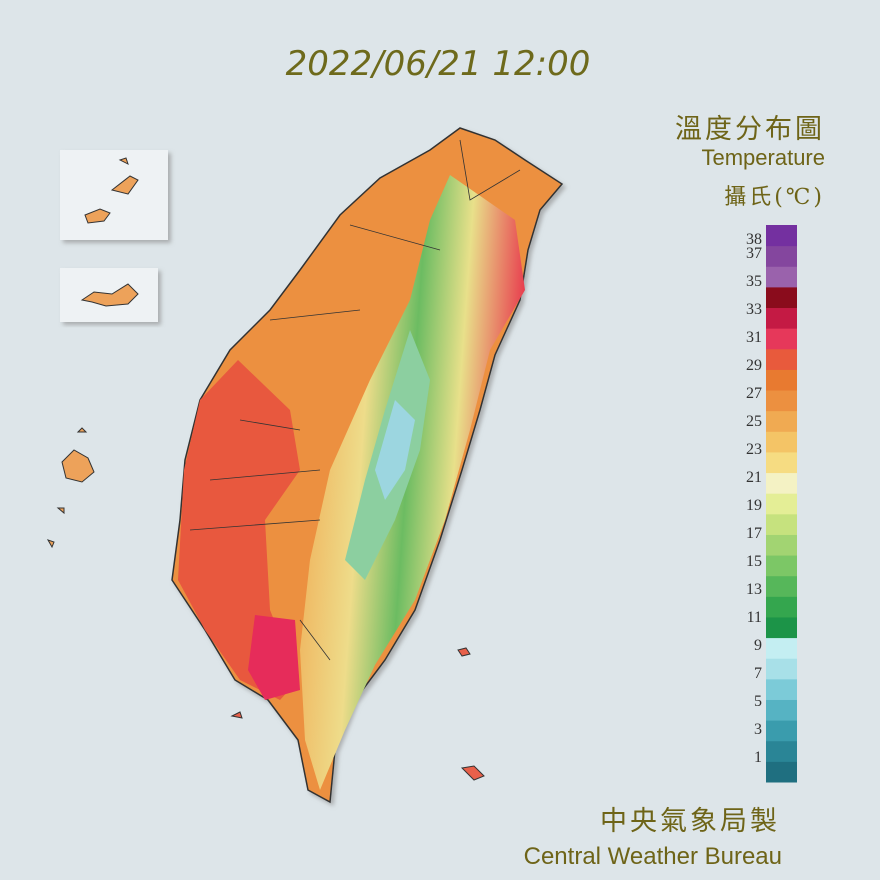  What do you see at coordinates (758, 673) in the screenshot?
I see `legend-label: 7` at bounding box center [758, 673].